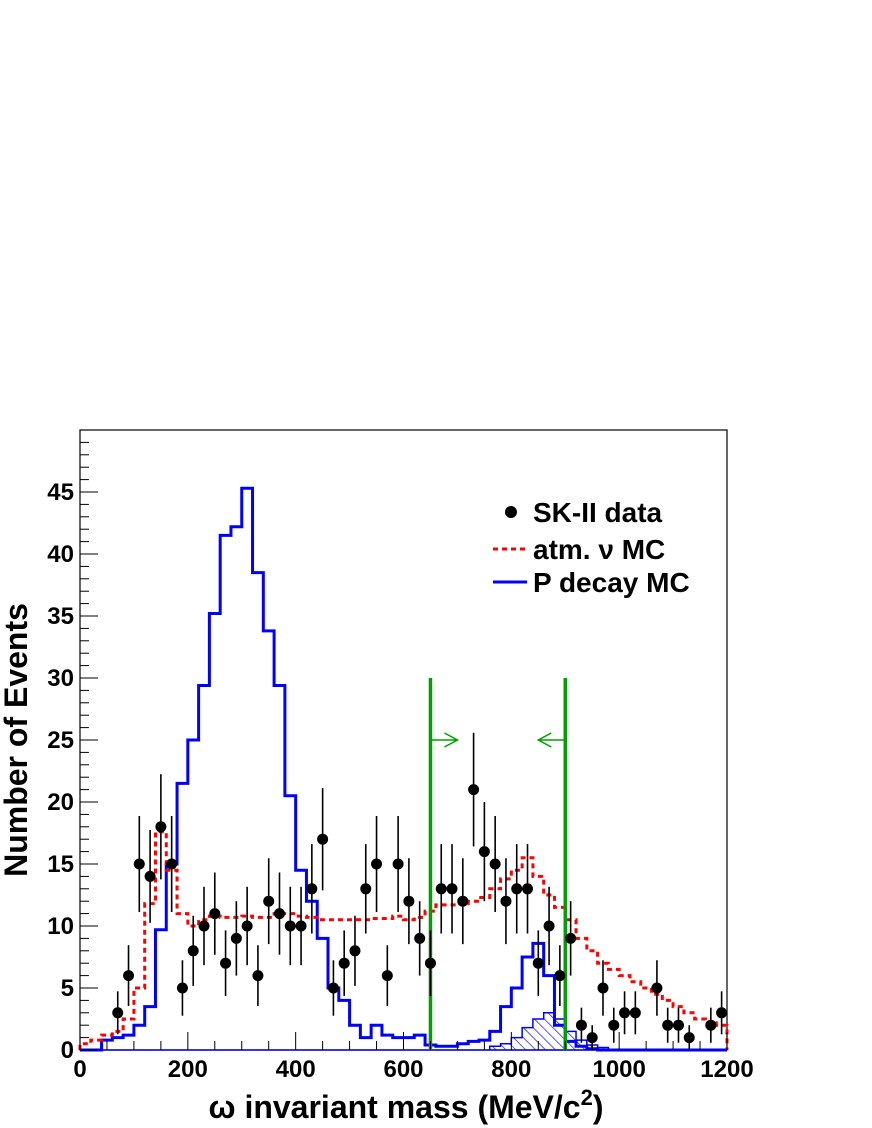 This screenshot has width=872, height=1128. Describe the element at coordinates (611, 582) in the screenshot. I see `legend-label-p-decay-mc: P decay MC` at that location.